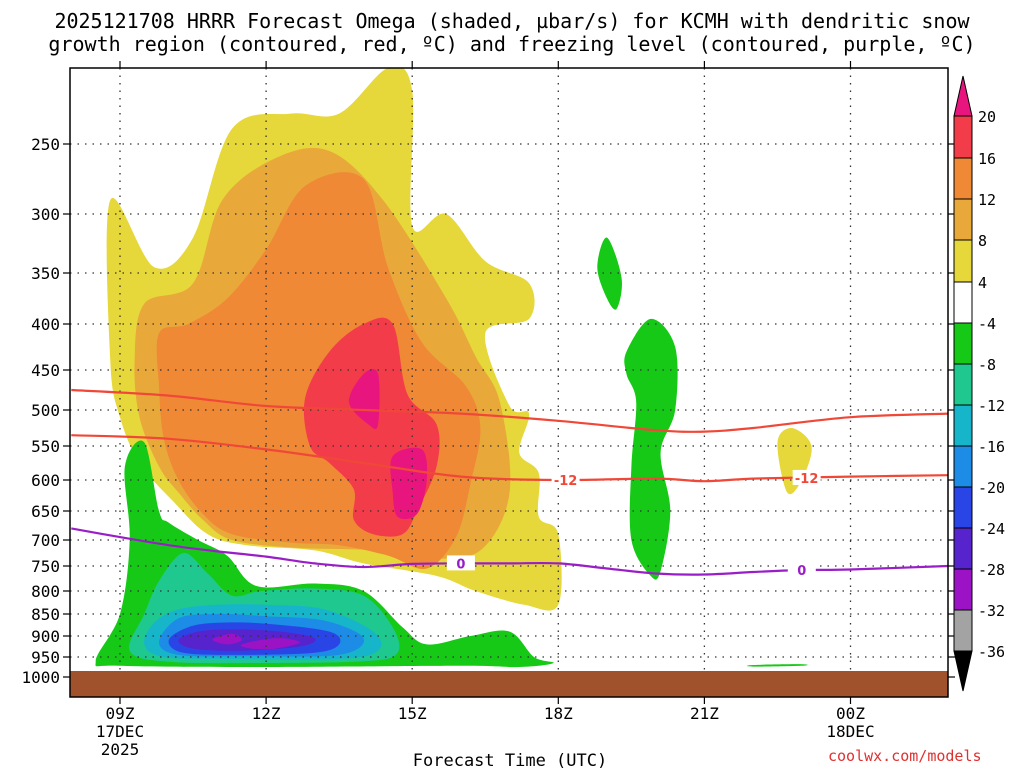 Image resolution: width=1024 pixels, height=768 pixels. I want to click on colorbar-label-11: -28, so click(991, 570).